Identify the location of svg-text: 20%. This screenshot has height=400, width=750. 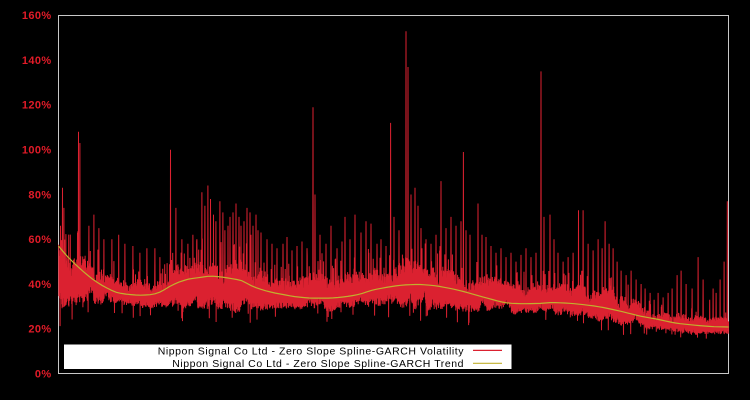
(39, 330).